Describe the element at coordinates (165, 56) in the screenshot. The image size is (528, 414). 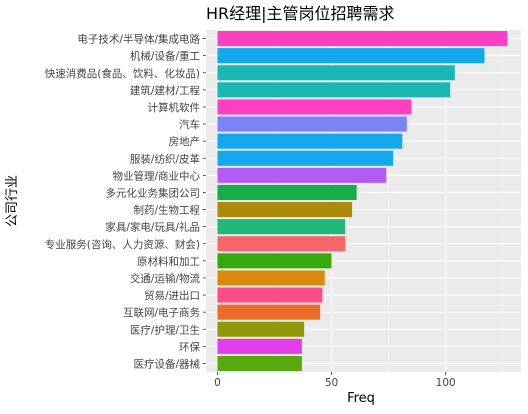
I see `y-tick-label: 机械/设备/重工` at that location.